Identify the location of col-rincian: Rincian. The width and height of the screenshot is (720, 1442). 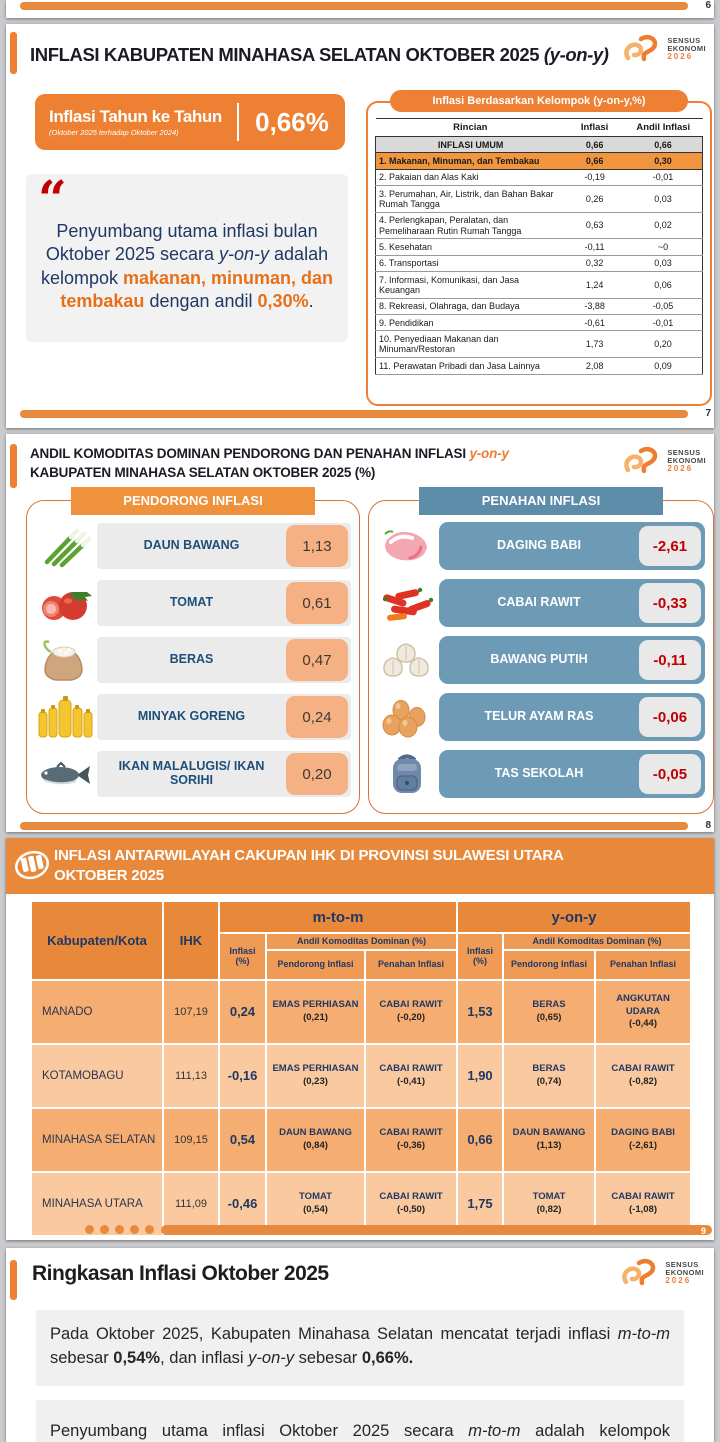
(470, 127).